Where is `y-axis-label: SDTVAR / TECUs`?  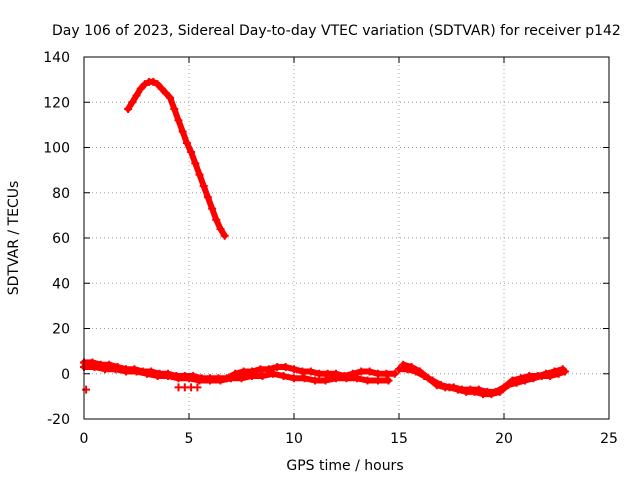 y-axis-label: SDTVAR / TECUs is located at coordinates (14, 238).